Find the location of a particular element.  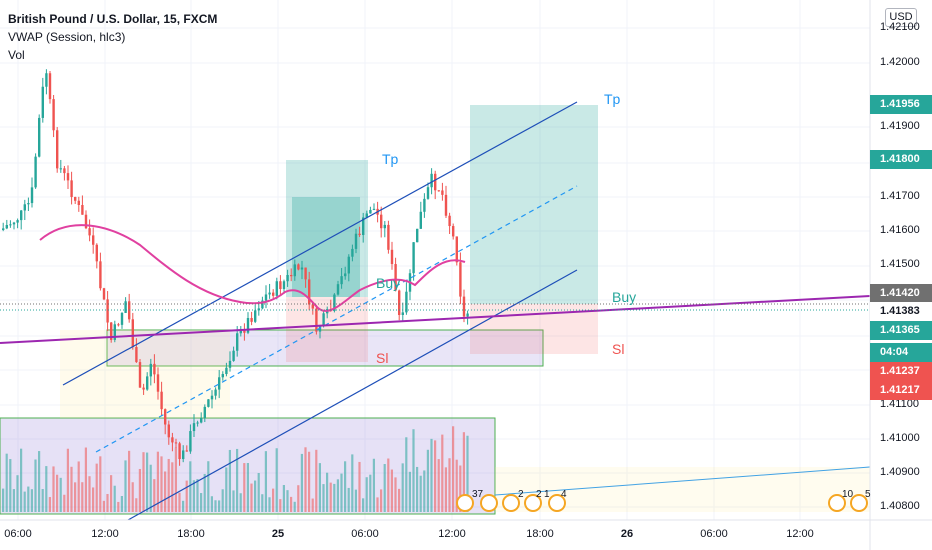

event-count: 5 is located at coordinates (868, 494).